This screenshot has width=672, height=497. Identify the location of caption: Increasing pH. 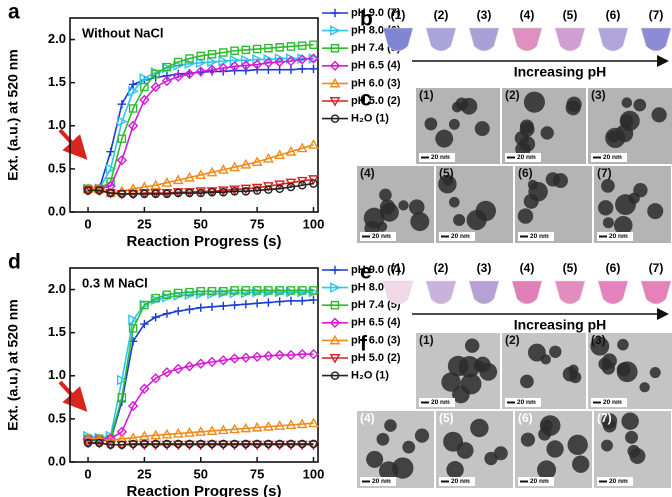
(560, 325).